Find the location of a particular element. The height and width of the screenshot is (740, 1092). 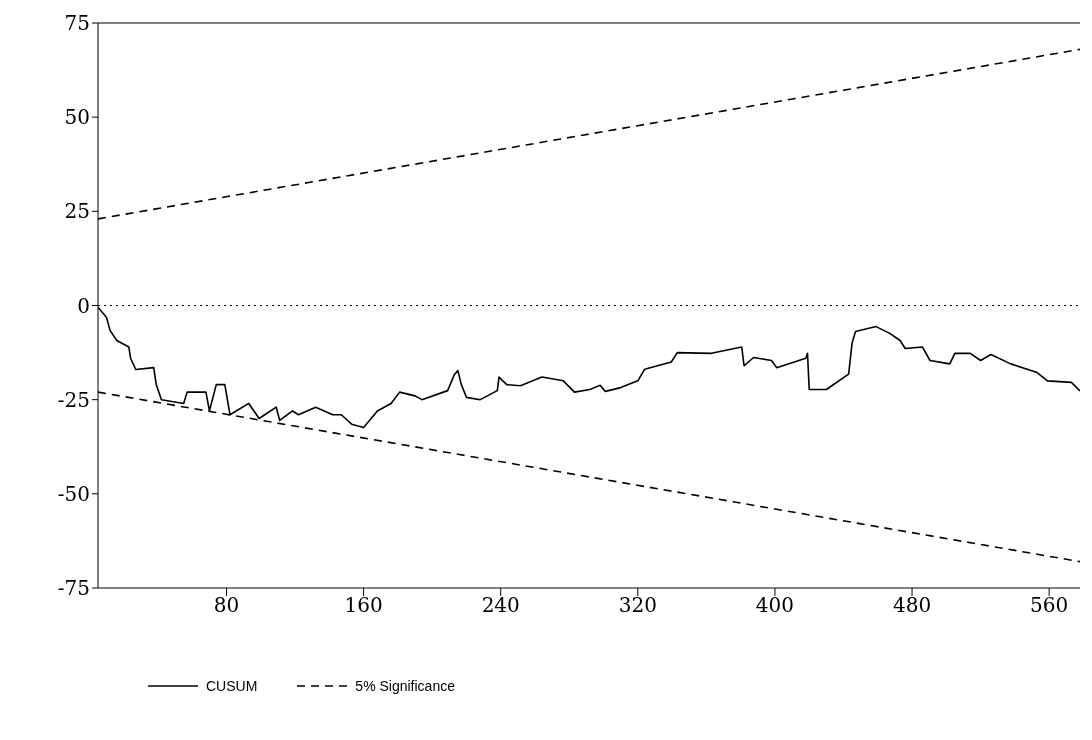

x-tick-label: 400 is located at coordinates (775, 605).